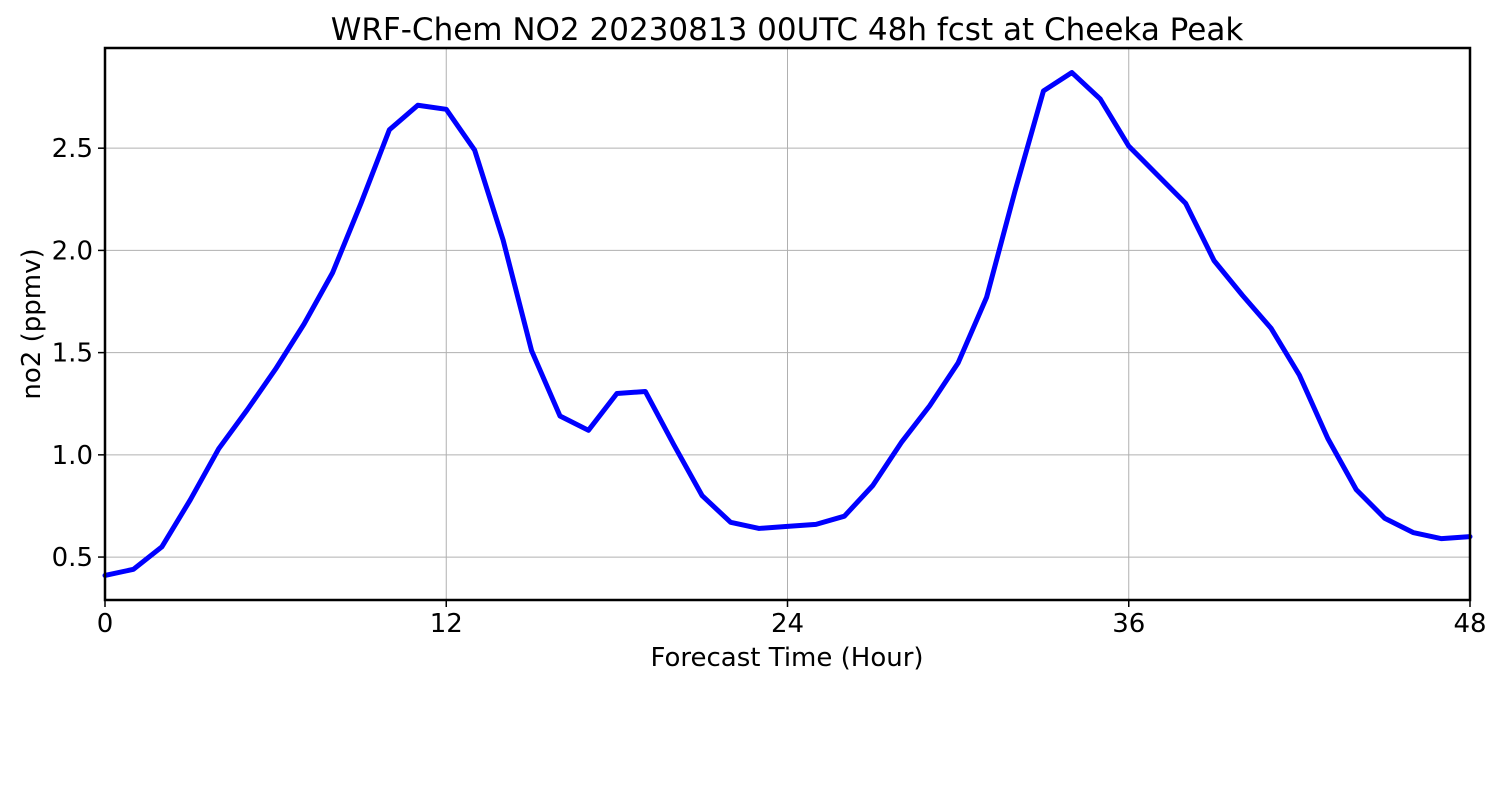 This screenshot has height=800, width=1500. Describe the element at coordinates (72, 149) in the screenshot. I see `y-tick-label: 2.5` at that location.